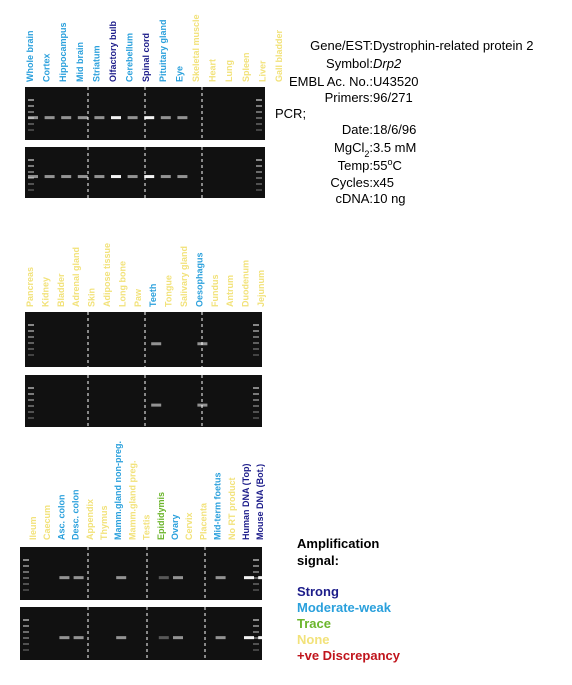  I want to click on info-label: MgCl2:, so click(353, 149).